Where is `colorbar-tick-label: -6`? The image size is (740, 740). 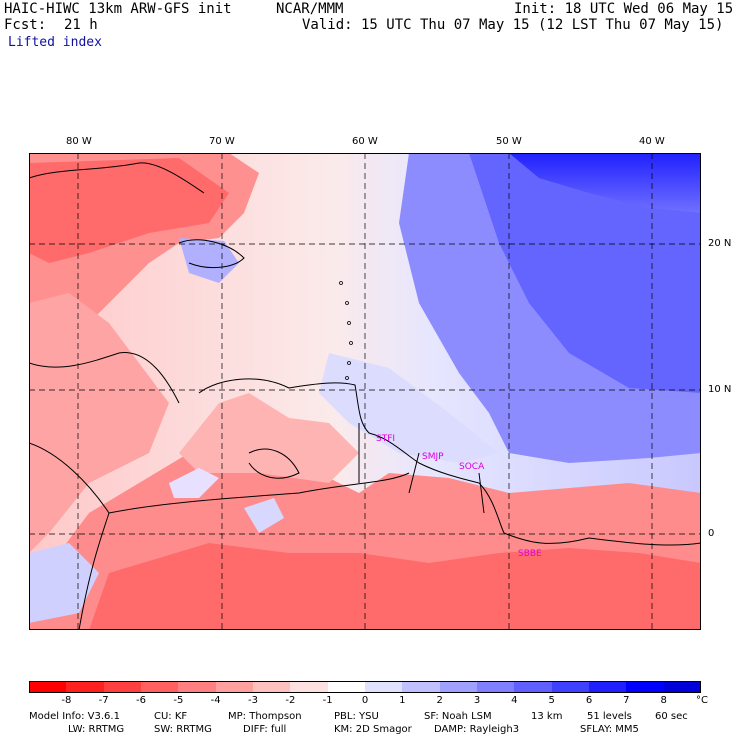 colorbar-tick-label: -6 is located at coordinates (141, 700).